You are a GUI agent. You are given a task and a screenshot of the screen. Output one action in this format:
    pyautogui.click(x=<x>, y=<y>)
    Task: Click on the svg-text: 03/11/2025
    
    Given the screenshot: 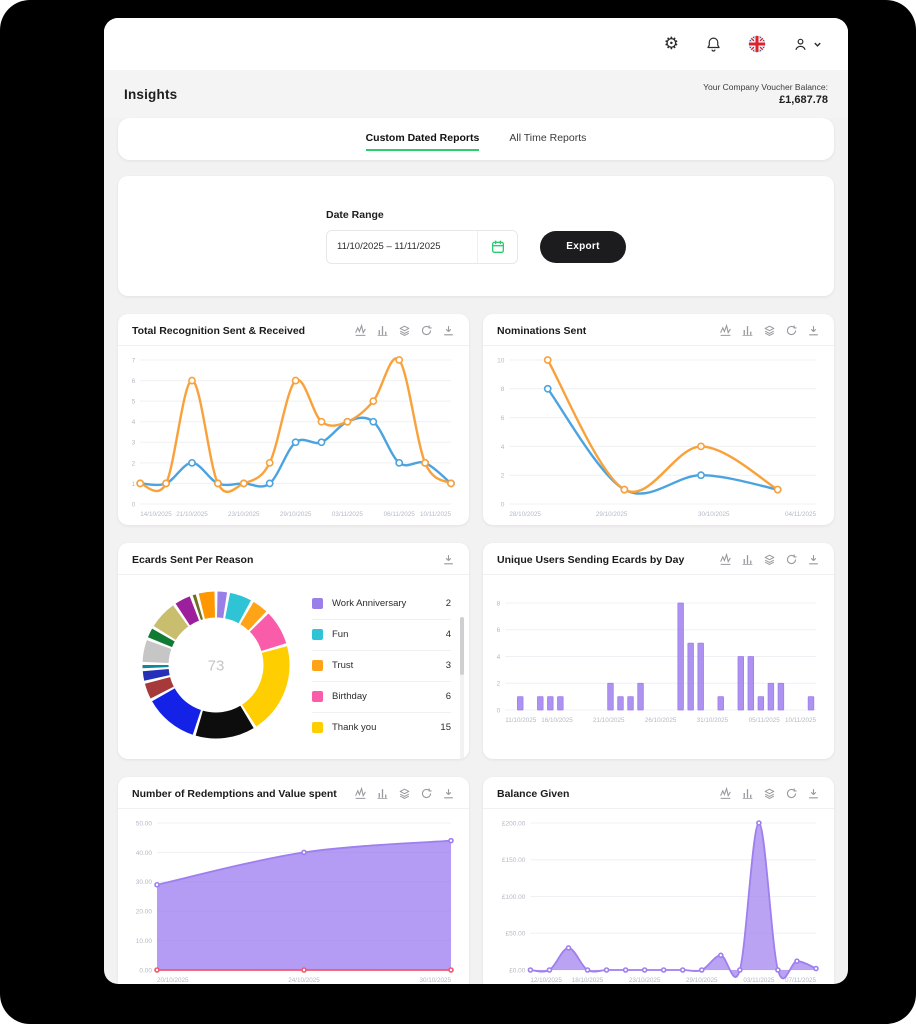 What is the action you would take?
    pyautogui.click(x=348, y=514)
    